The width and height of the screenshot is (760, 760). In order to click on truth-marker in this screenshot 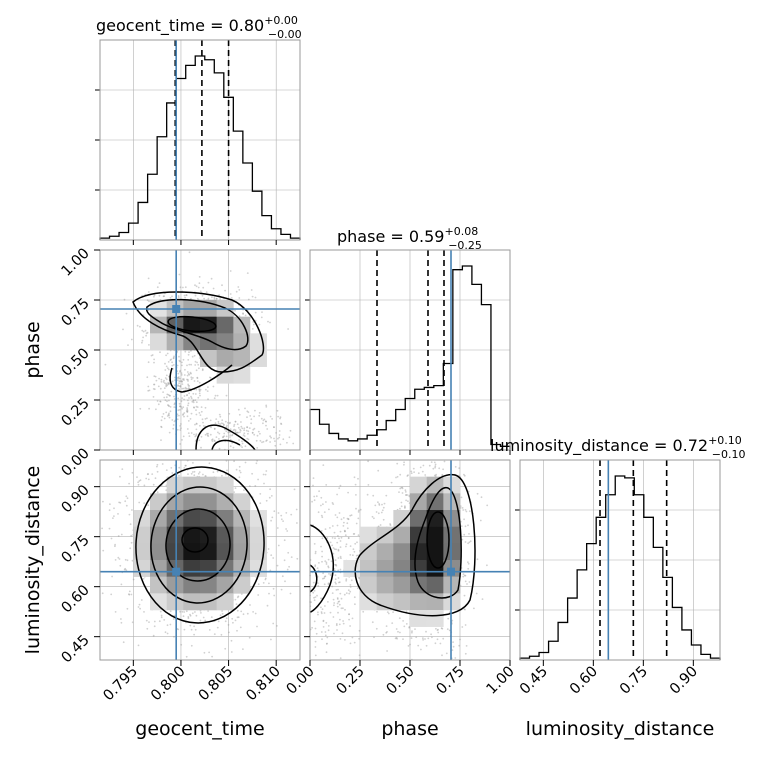, I will do `click(451, 571)`.